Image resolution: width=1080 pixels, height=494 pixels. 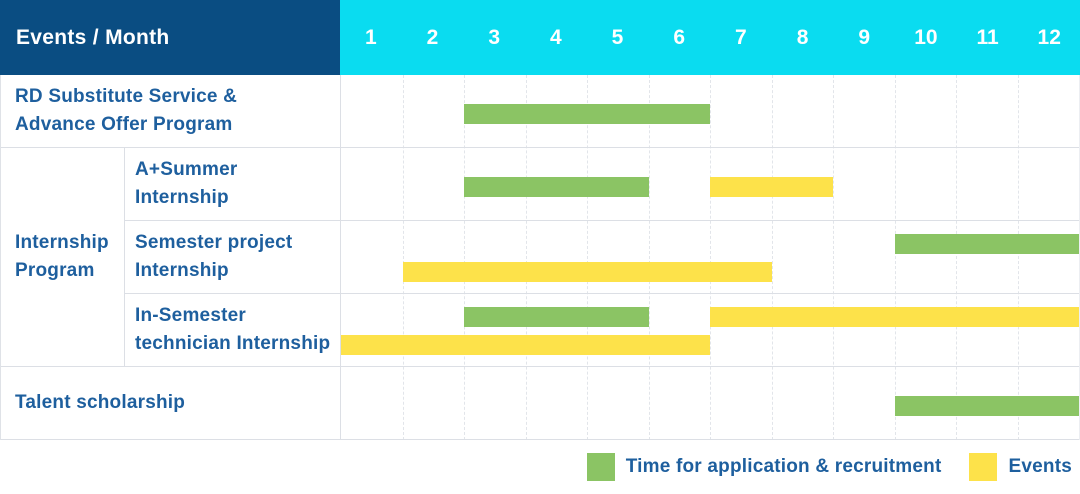 I want to click on group-label-text: Internship Program, so click(x=62, y=256).